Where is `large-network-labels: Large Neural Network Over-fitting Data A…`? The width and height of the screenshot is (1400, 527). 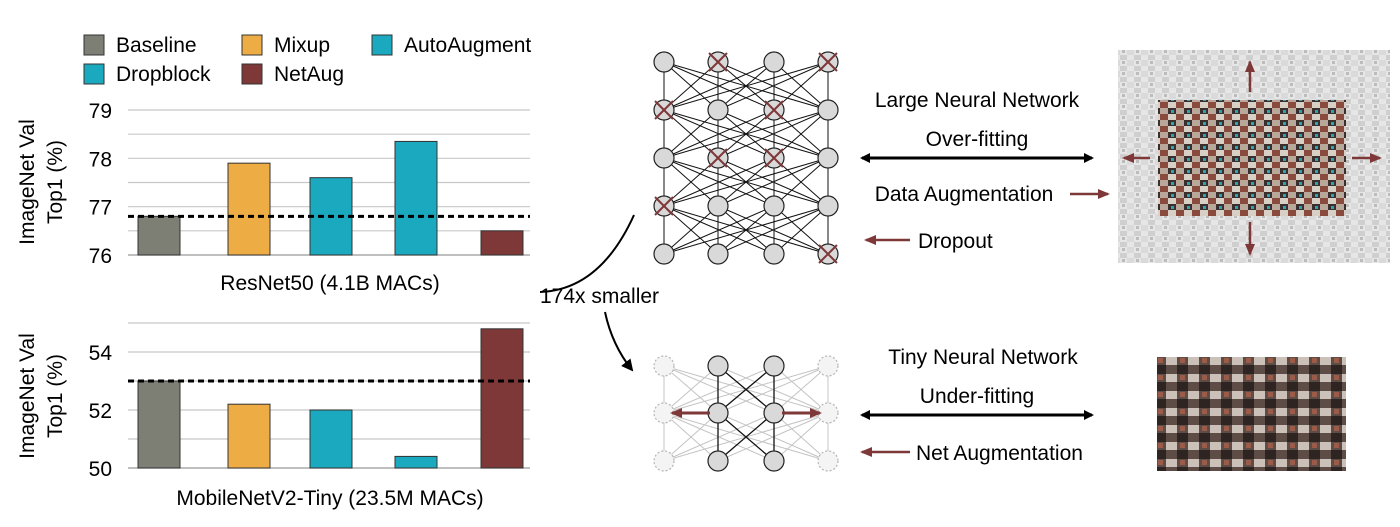
large-network-labels: Large Neural Network Over-fitting Data A… is located at coordinates (985, 171).